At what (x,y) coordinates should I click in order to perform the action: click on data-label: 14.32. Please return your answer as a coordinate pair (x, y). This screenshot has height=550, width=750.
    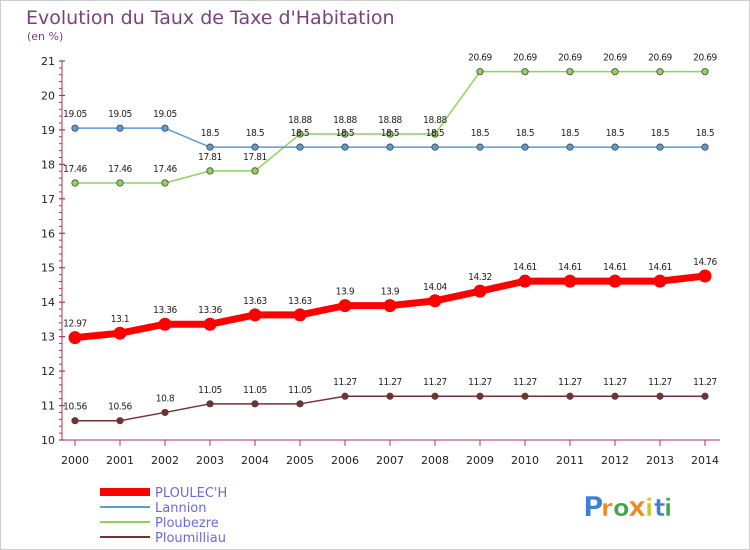
    Looking at the image, I should click on (480, 277).